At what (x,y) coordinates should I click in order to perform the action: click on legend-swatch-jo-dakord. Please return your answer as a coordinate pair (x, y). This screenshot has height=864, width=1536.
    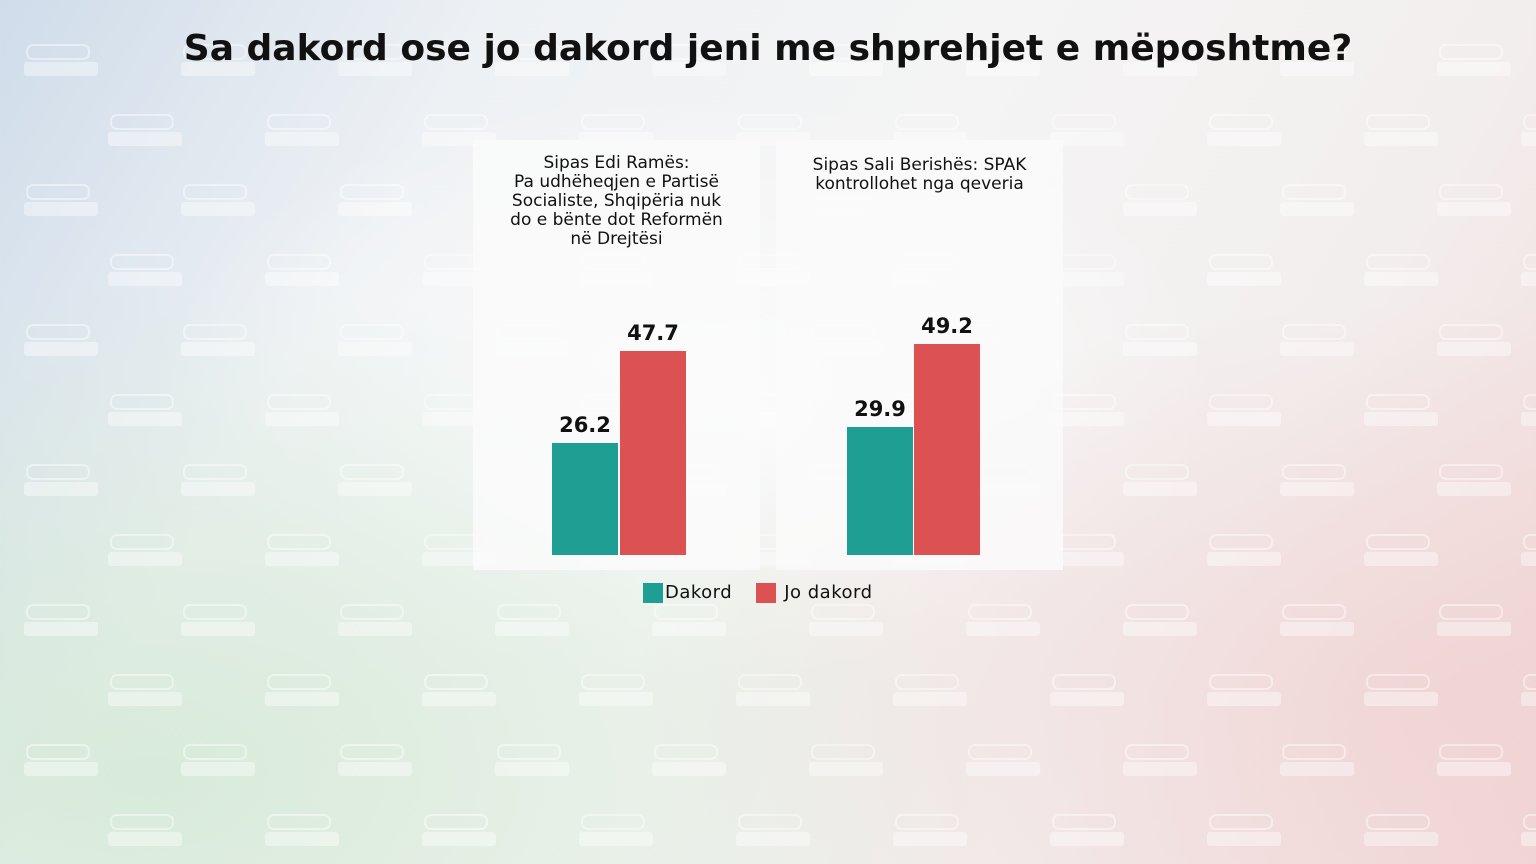
    Looking at the image, I should click on (766, 592).